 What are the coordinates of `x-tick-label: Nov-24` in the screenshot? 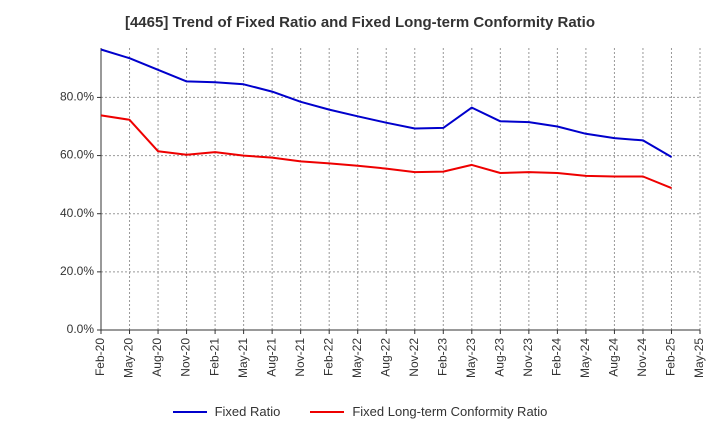 It's located at (642, 357).